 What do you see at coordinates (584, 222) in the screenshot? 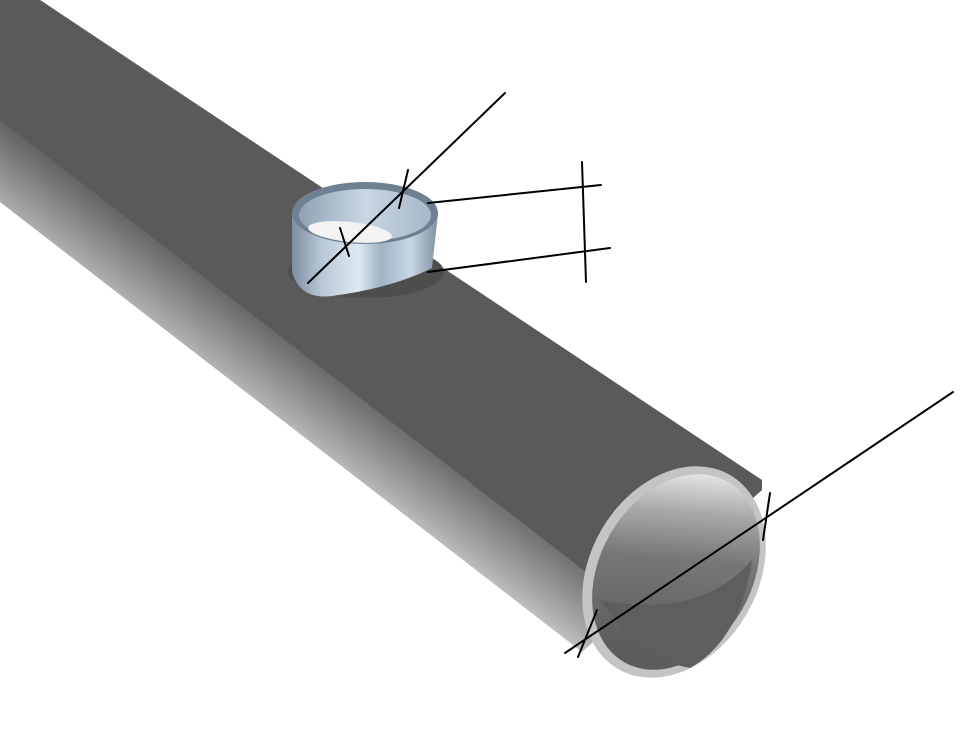
I see `fitting-height-dimension-line` at bounding box center [584, 222].